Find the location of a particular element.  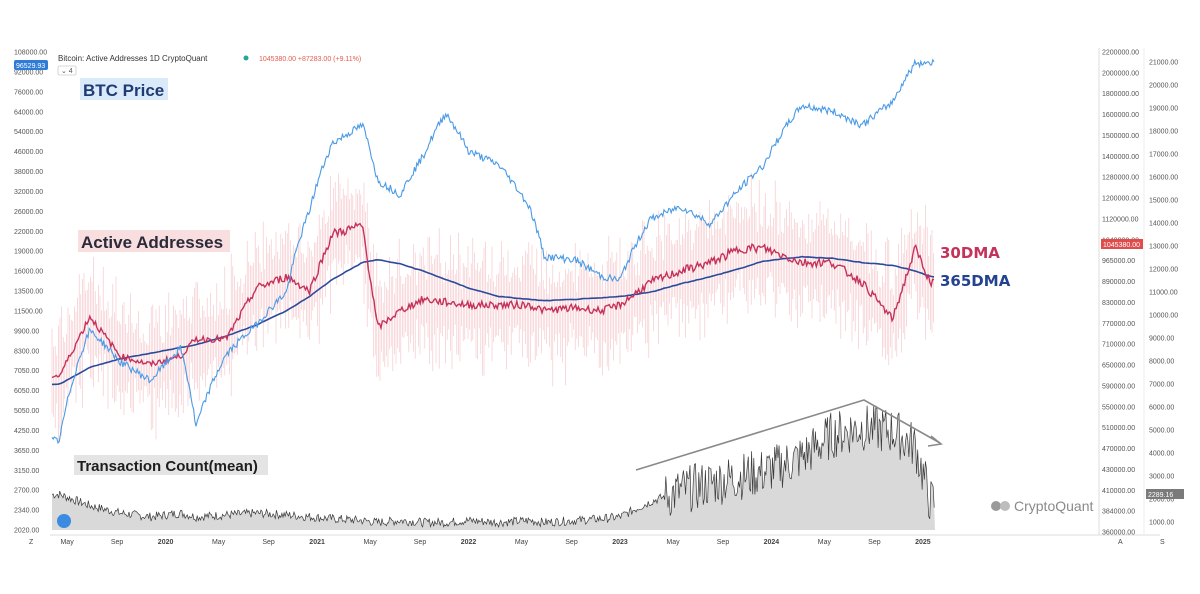

far-right-axis-tick-label: 12000.00 is located at coordinates (1163, 270).